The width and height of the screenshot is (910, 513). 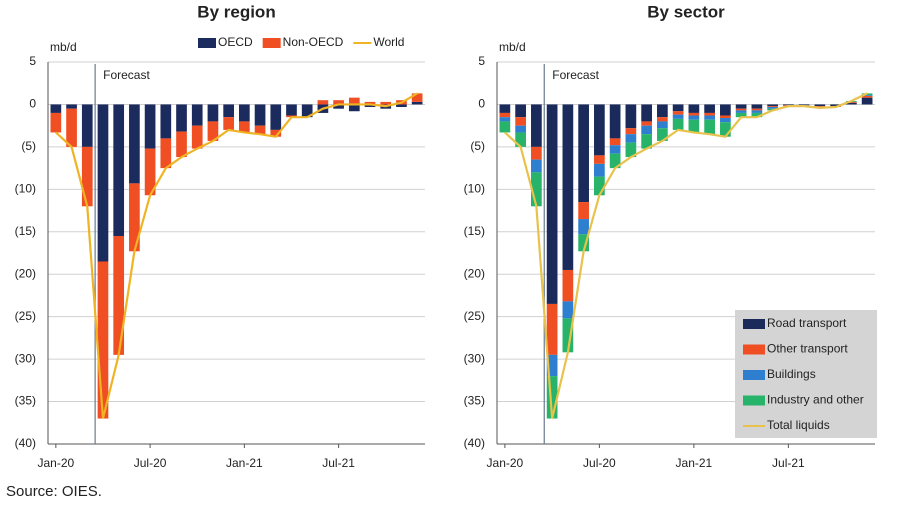 I want to click on legend-label: Total liquids, so click(x=798, y=425).